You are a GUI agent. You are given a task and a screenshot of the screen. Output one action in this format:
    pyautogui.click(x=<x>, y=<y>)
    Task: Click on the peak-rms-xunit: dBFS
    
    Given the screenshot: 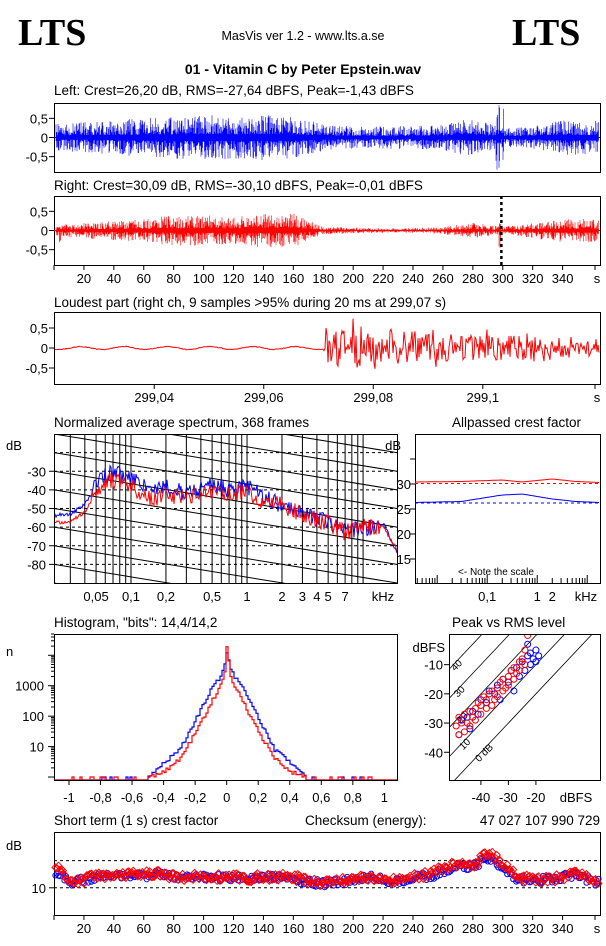 What is the action you would take?
    pyautogui.click(x=576, y=797)
    